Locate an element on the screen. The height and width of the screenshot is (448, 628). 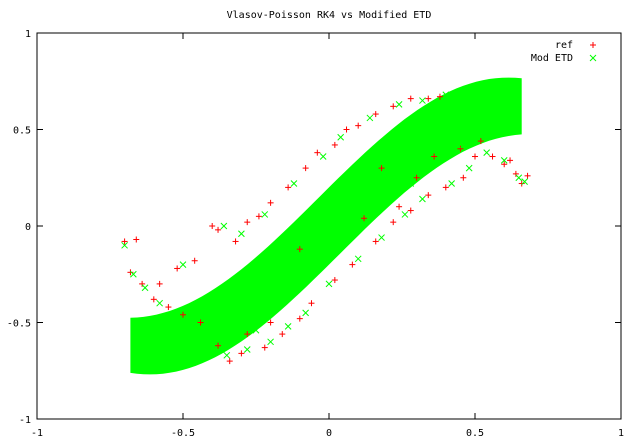
y-tick-label: -0.5 is located at coordinates (19, 324).